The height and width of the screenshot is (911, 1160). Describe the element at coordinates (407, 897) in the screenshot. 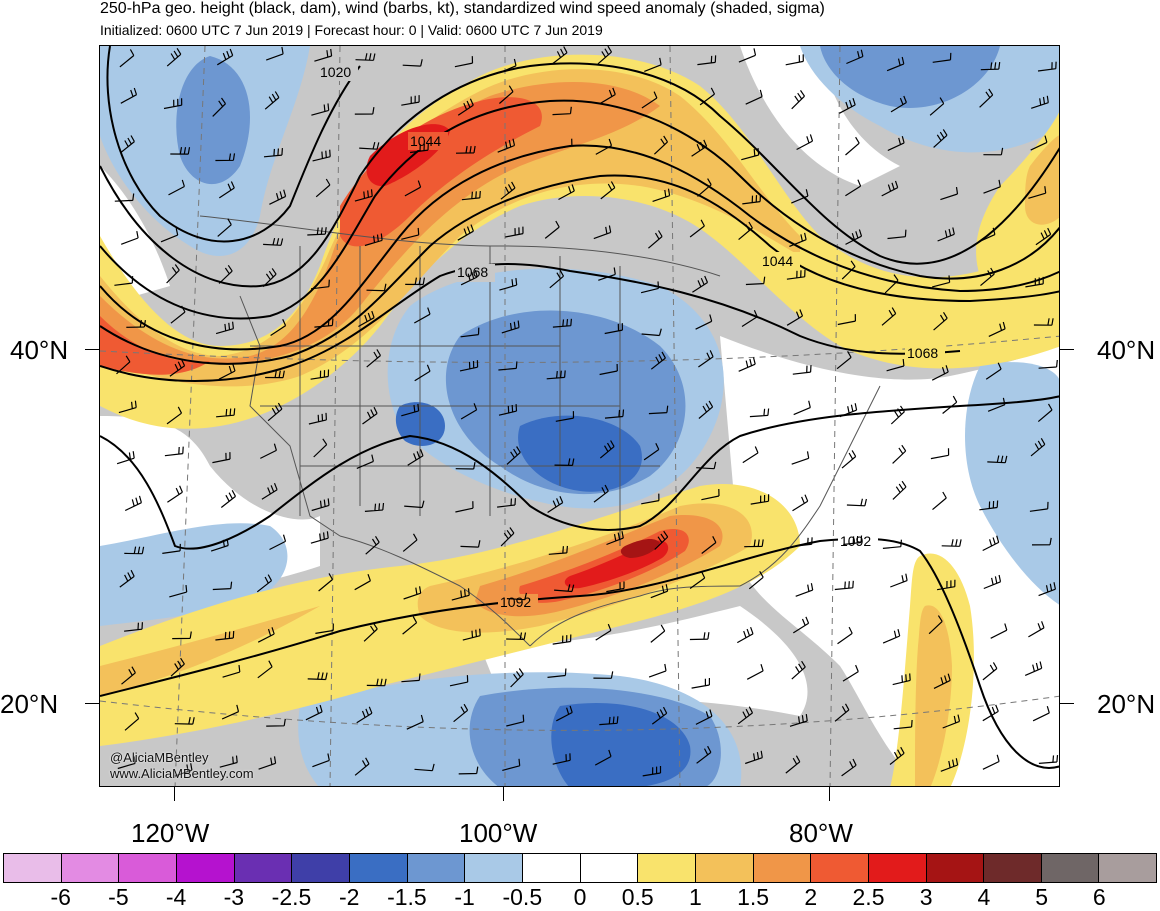

I see `colorbar-label: -1.5` at that location.